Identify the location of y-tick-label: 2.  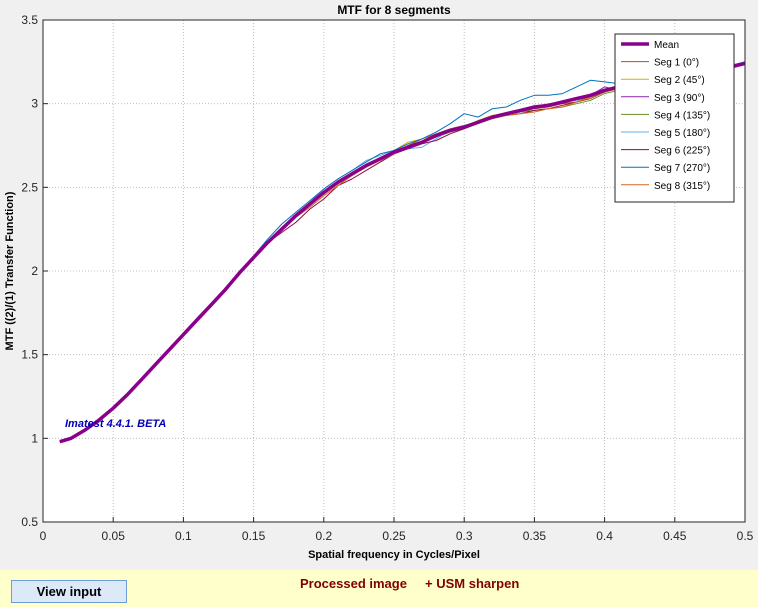
(34, 271).